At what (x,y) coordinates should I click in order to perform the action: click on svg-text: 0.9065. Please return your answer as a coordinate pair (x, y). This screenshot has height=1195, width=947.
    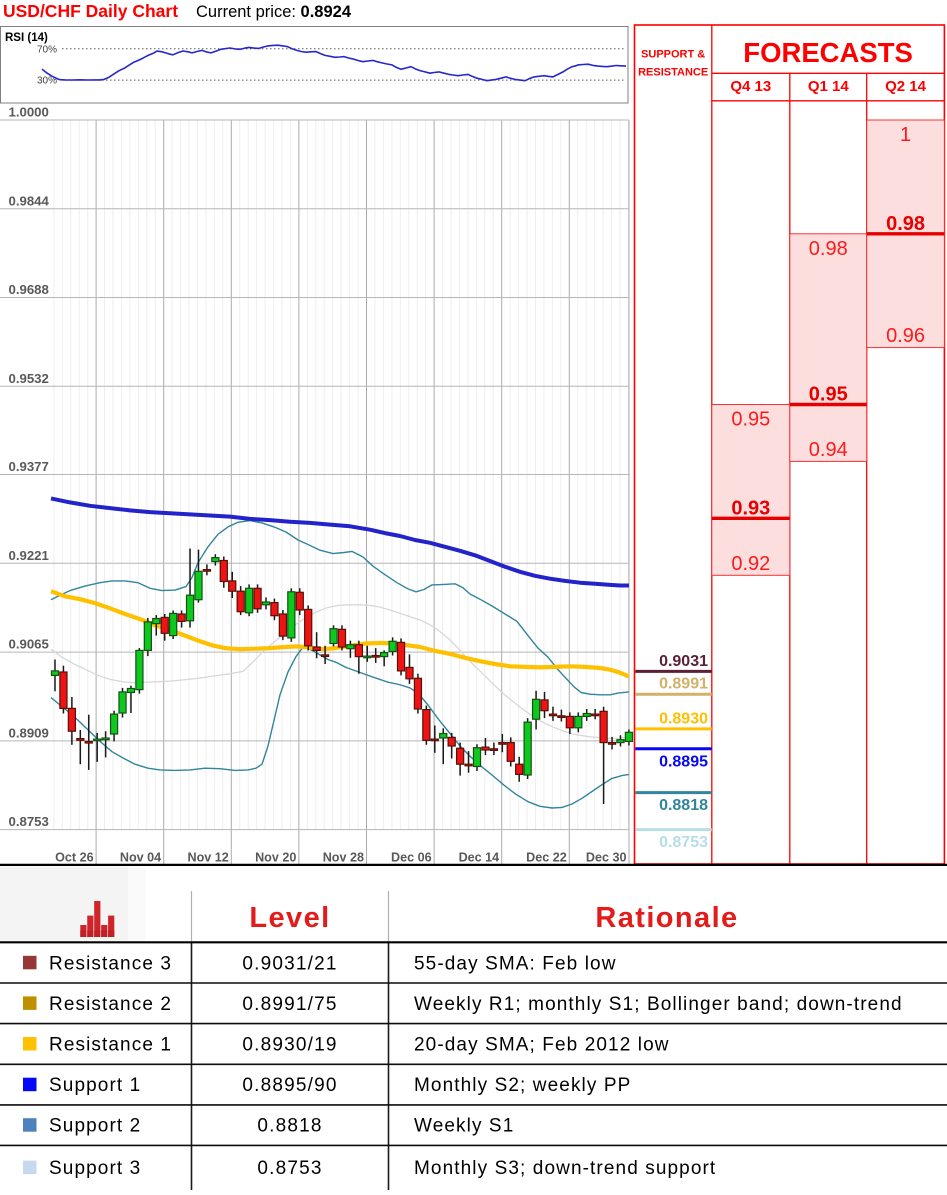
    Looking at the image, I should click on (29, 644).